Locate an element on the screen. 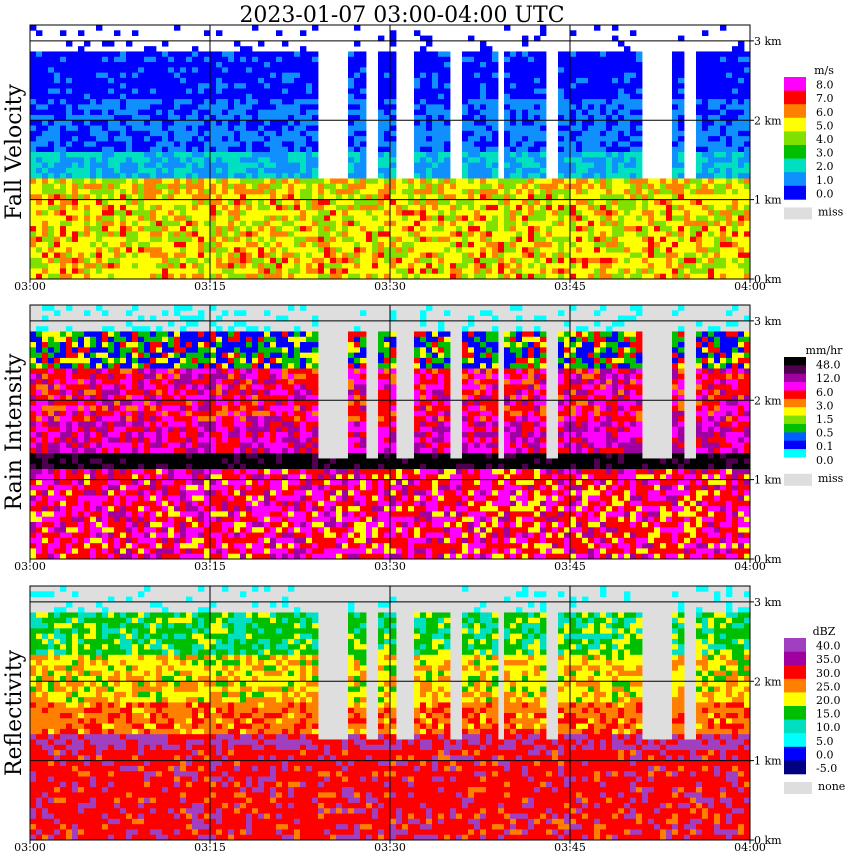 Image resolution: width=850 pixels, height=868 pixels. legend-label: 20.0 is located at coordinates (828, 700).